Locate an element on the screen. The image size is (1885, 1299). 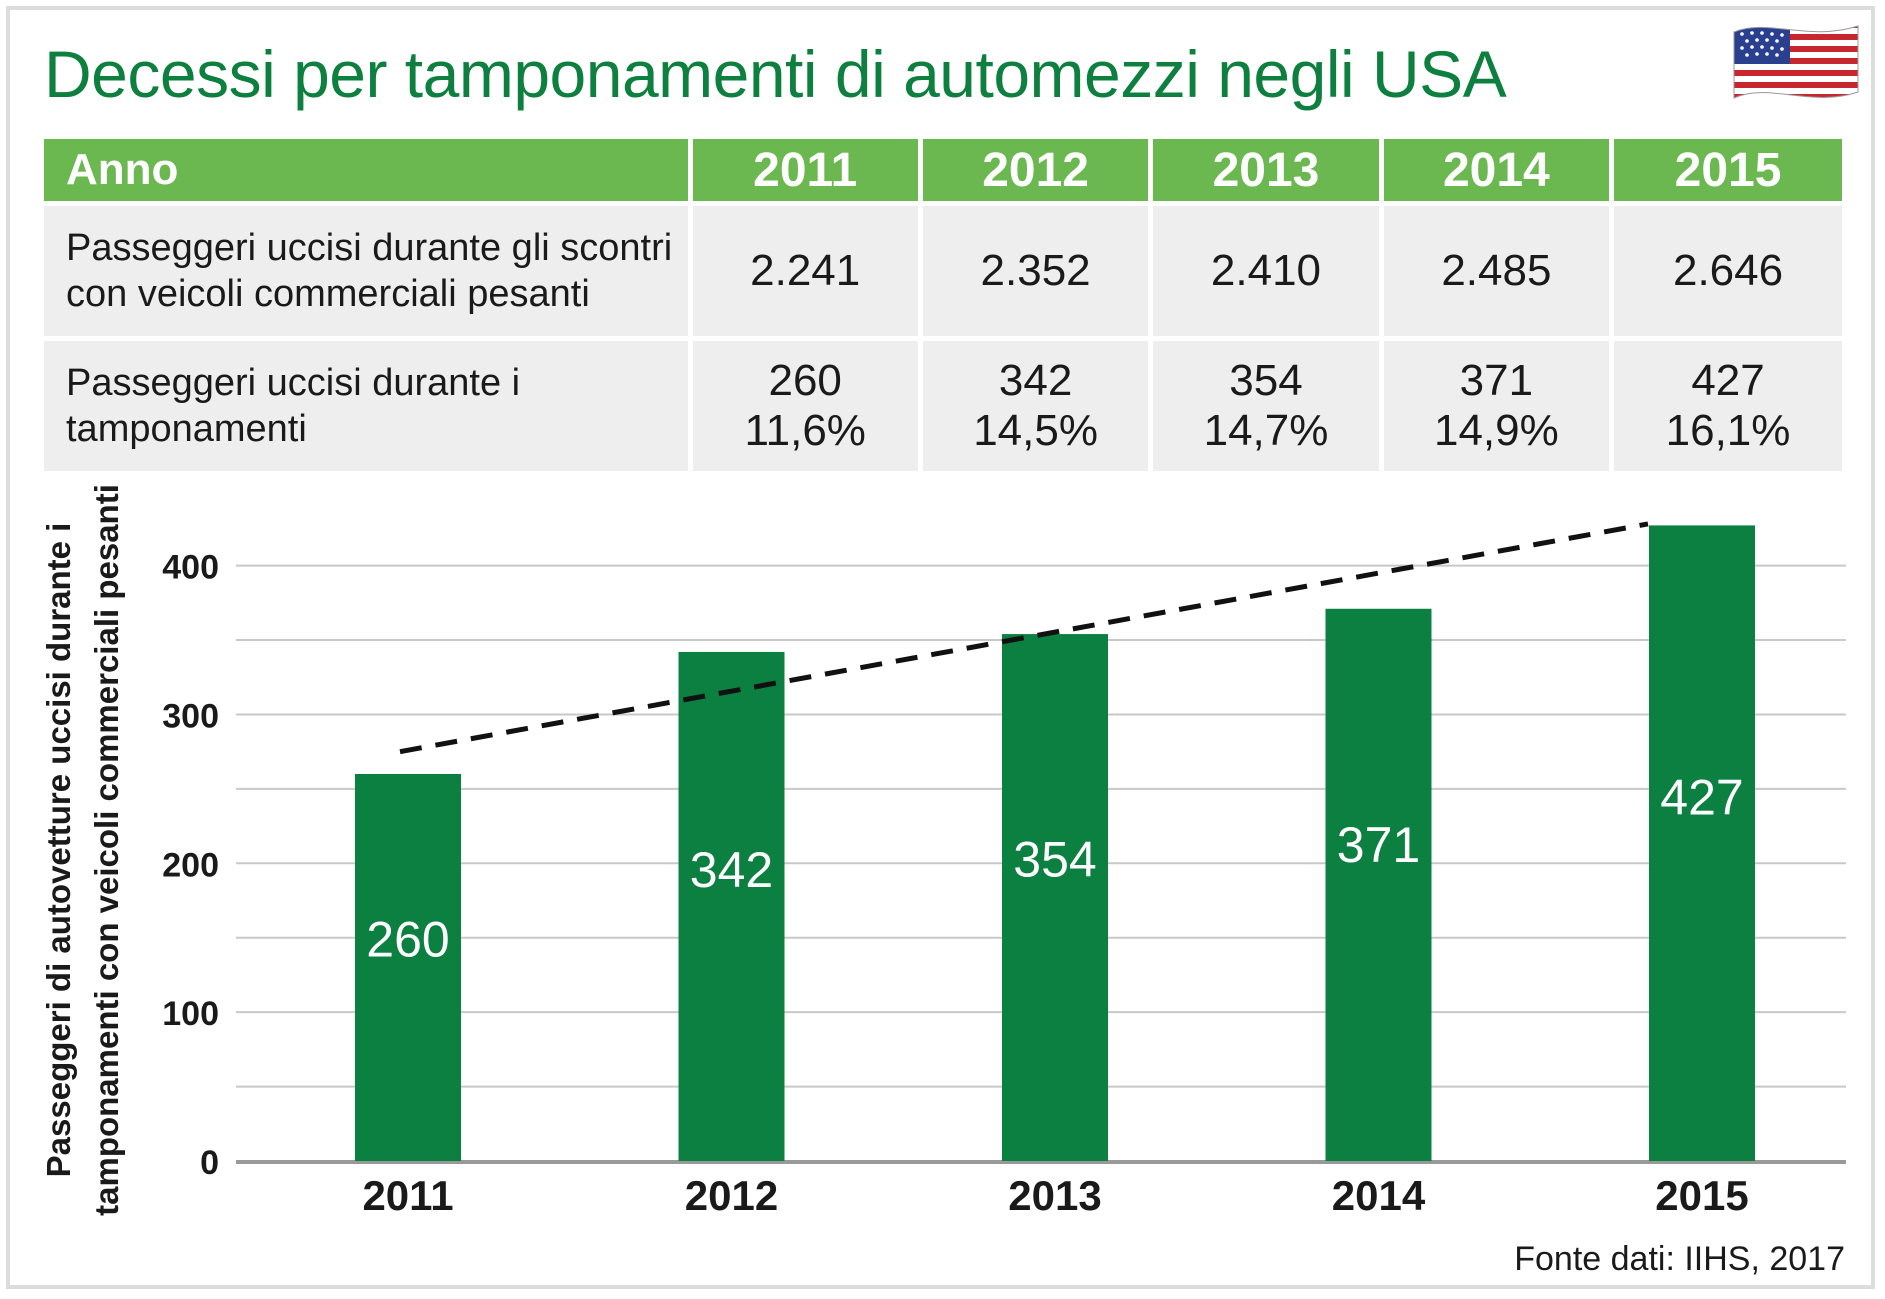
trend-line is located at coordinates (1024, 638).